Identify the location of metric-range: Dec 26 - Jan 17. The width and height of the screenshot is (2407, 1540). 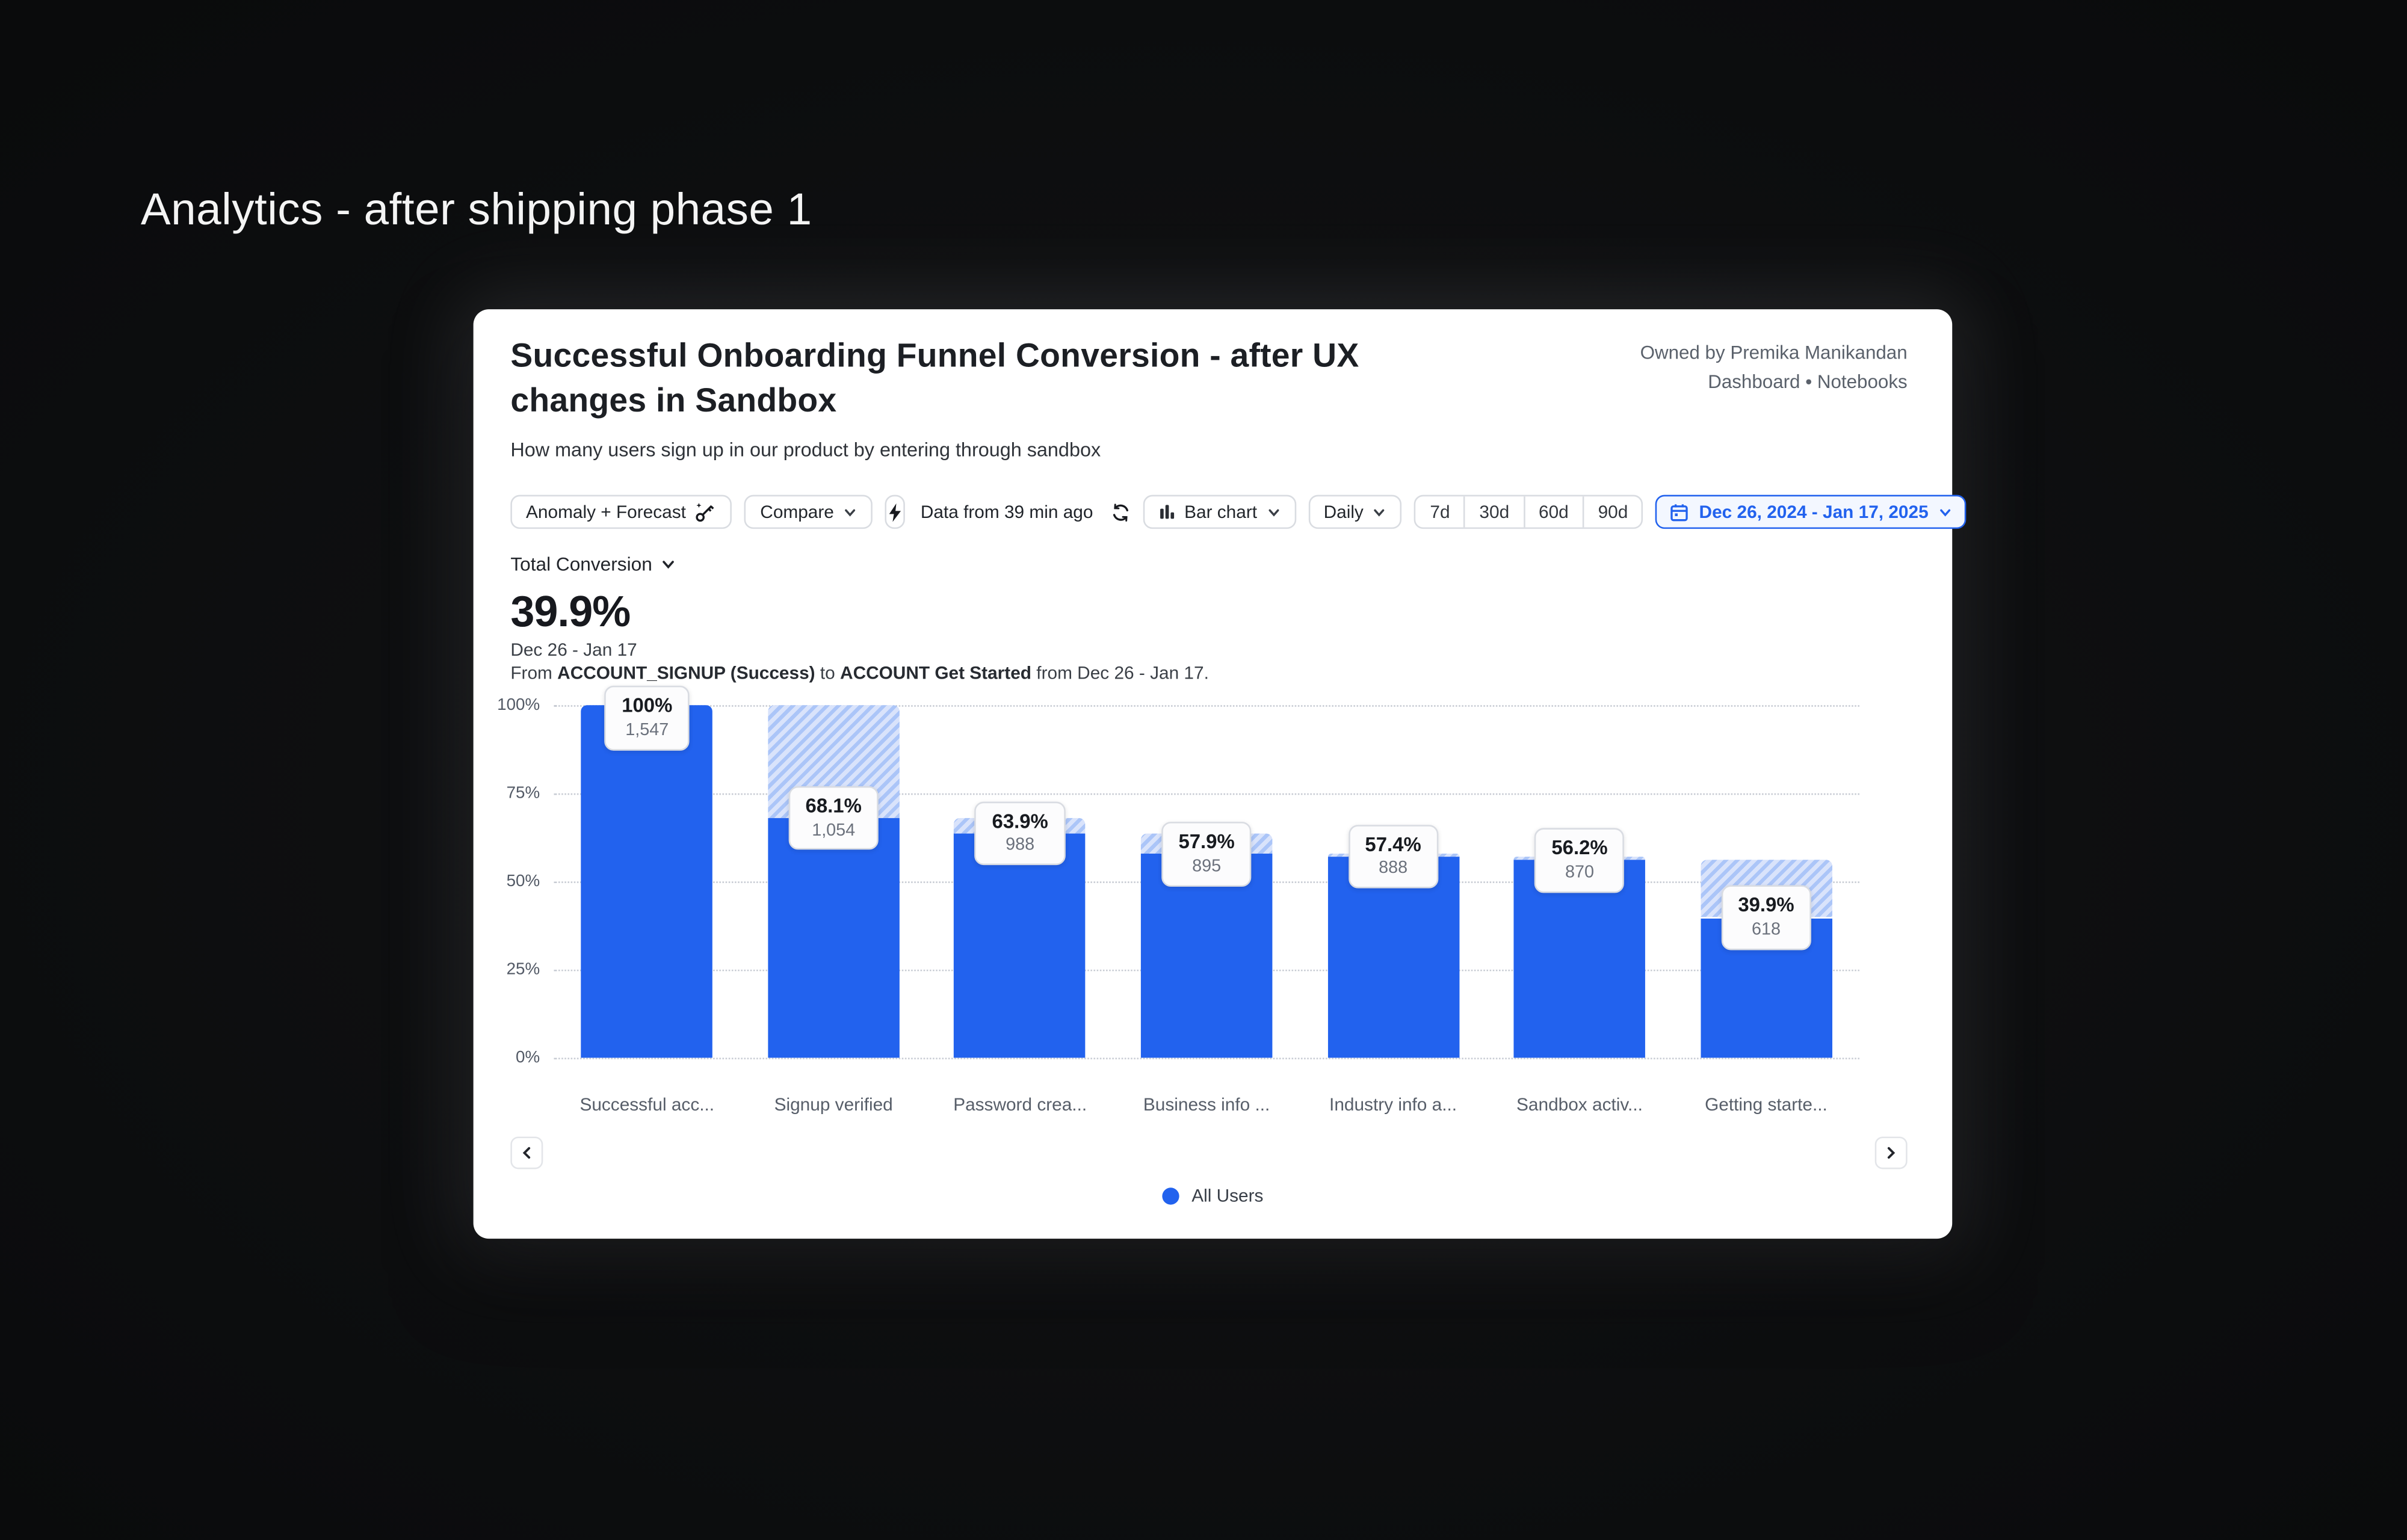
(573, 651).